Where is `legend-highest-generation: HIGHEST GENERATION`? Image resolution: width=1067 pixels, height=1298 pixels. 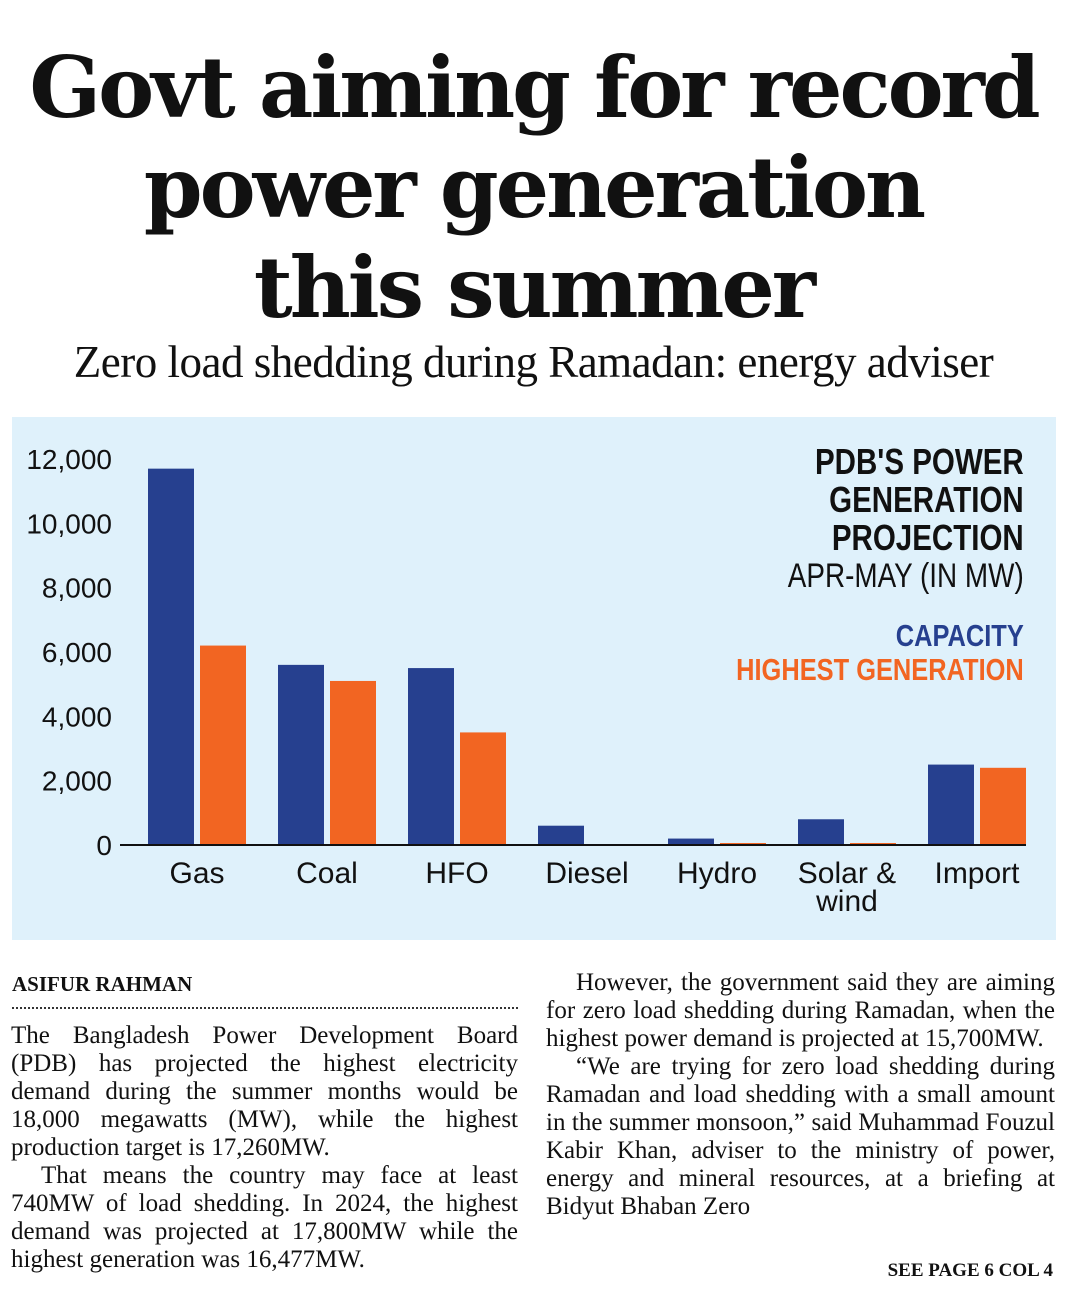 legend-highest-generation: HIGHEST GENERATION is located at coordinates (880, 669).